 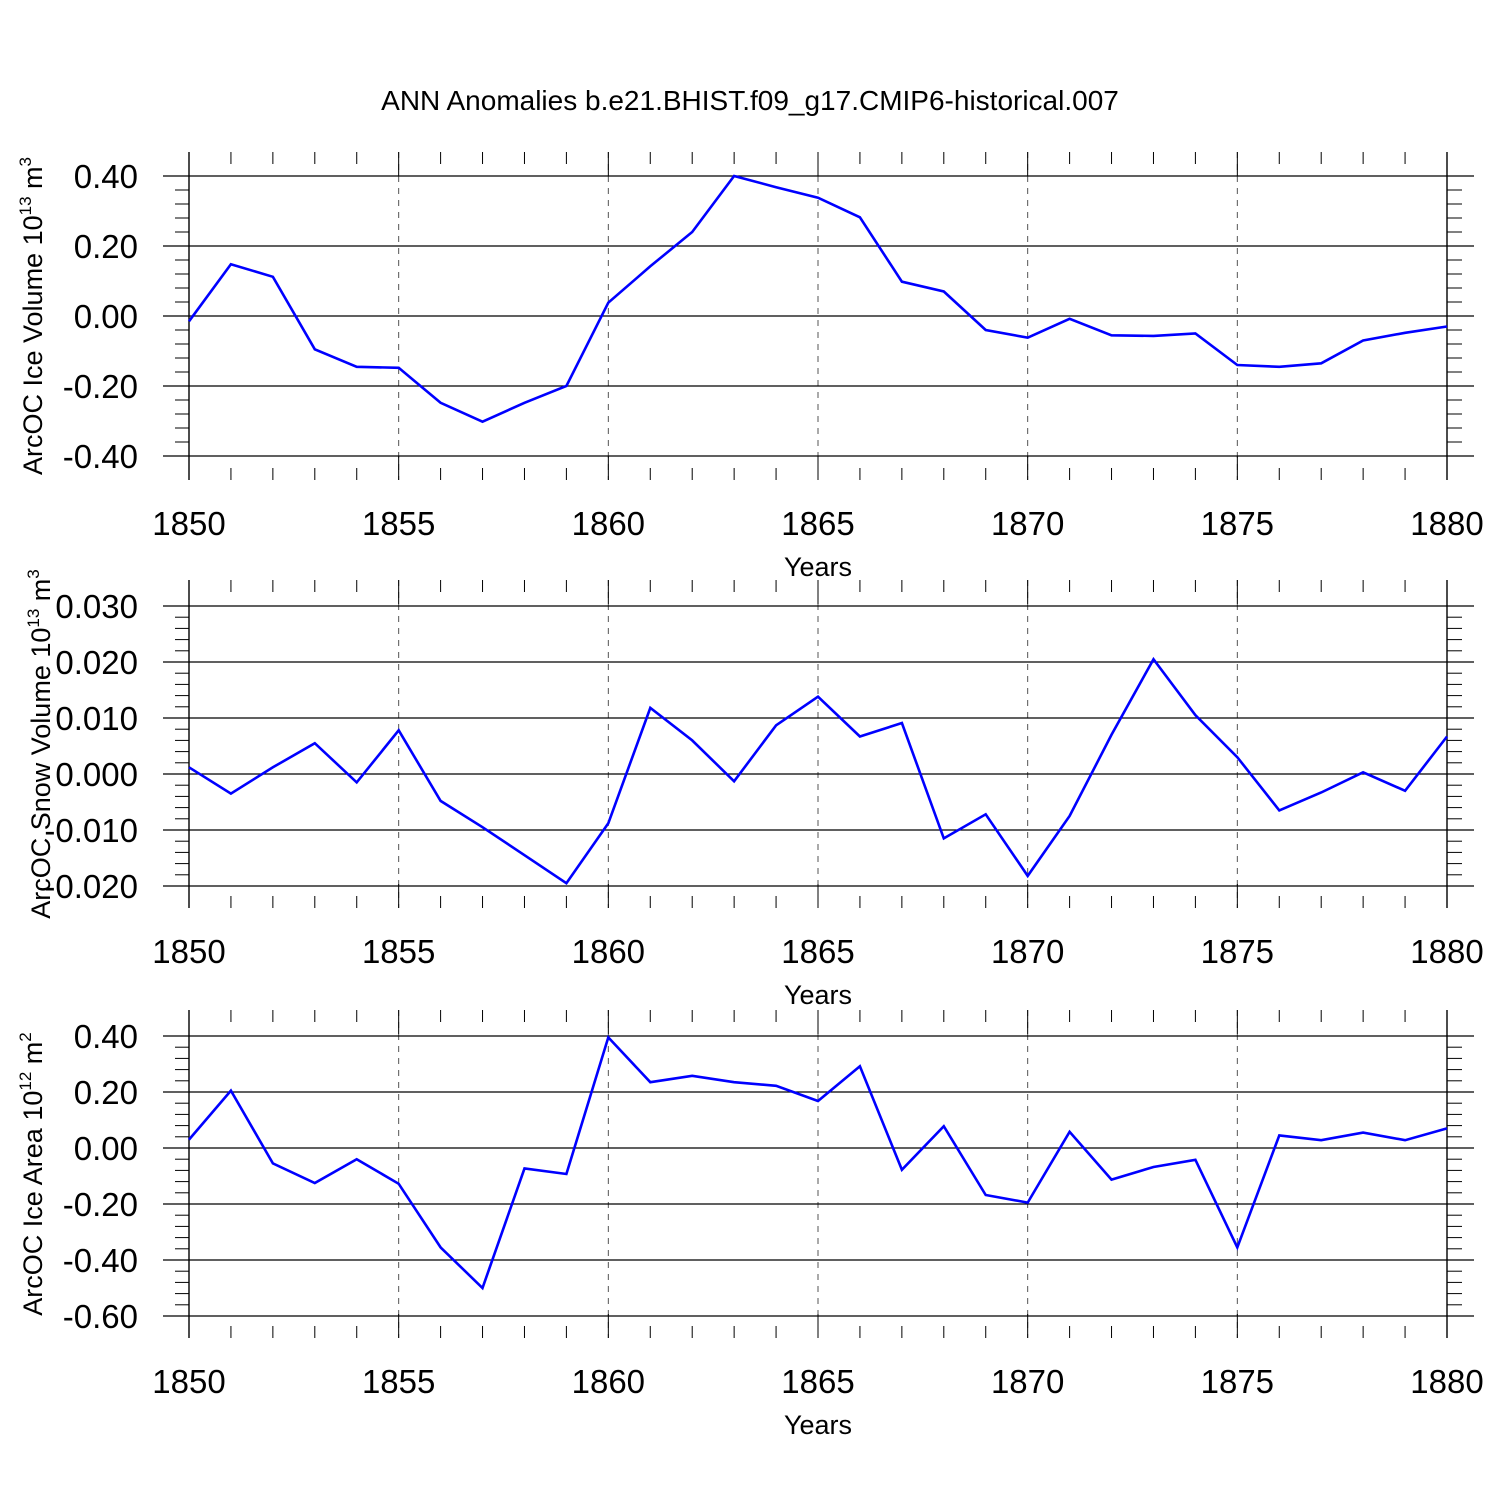 What do you see at coordinates (96, 774) in the screenshot?
I see `y-tick-label: 0.000` at bounding box center [96, 774].